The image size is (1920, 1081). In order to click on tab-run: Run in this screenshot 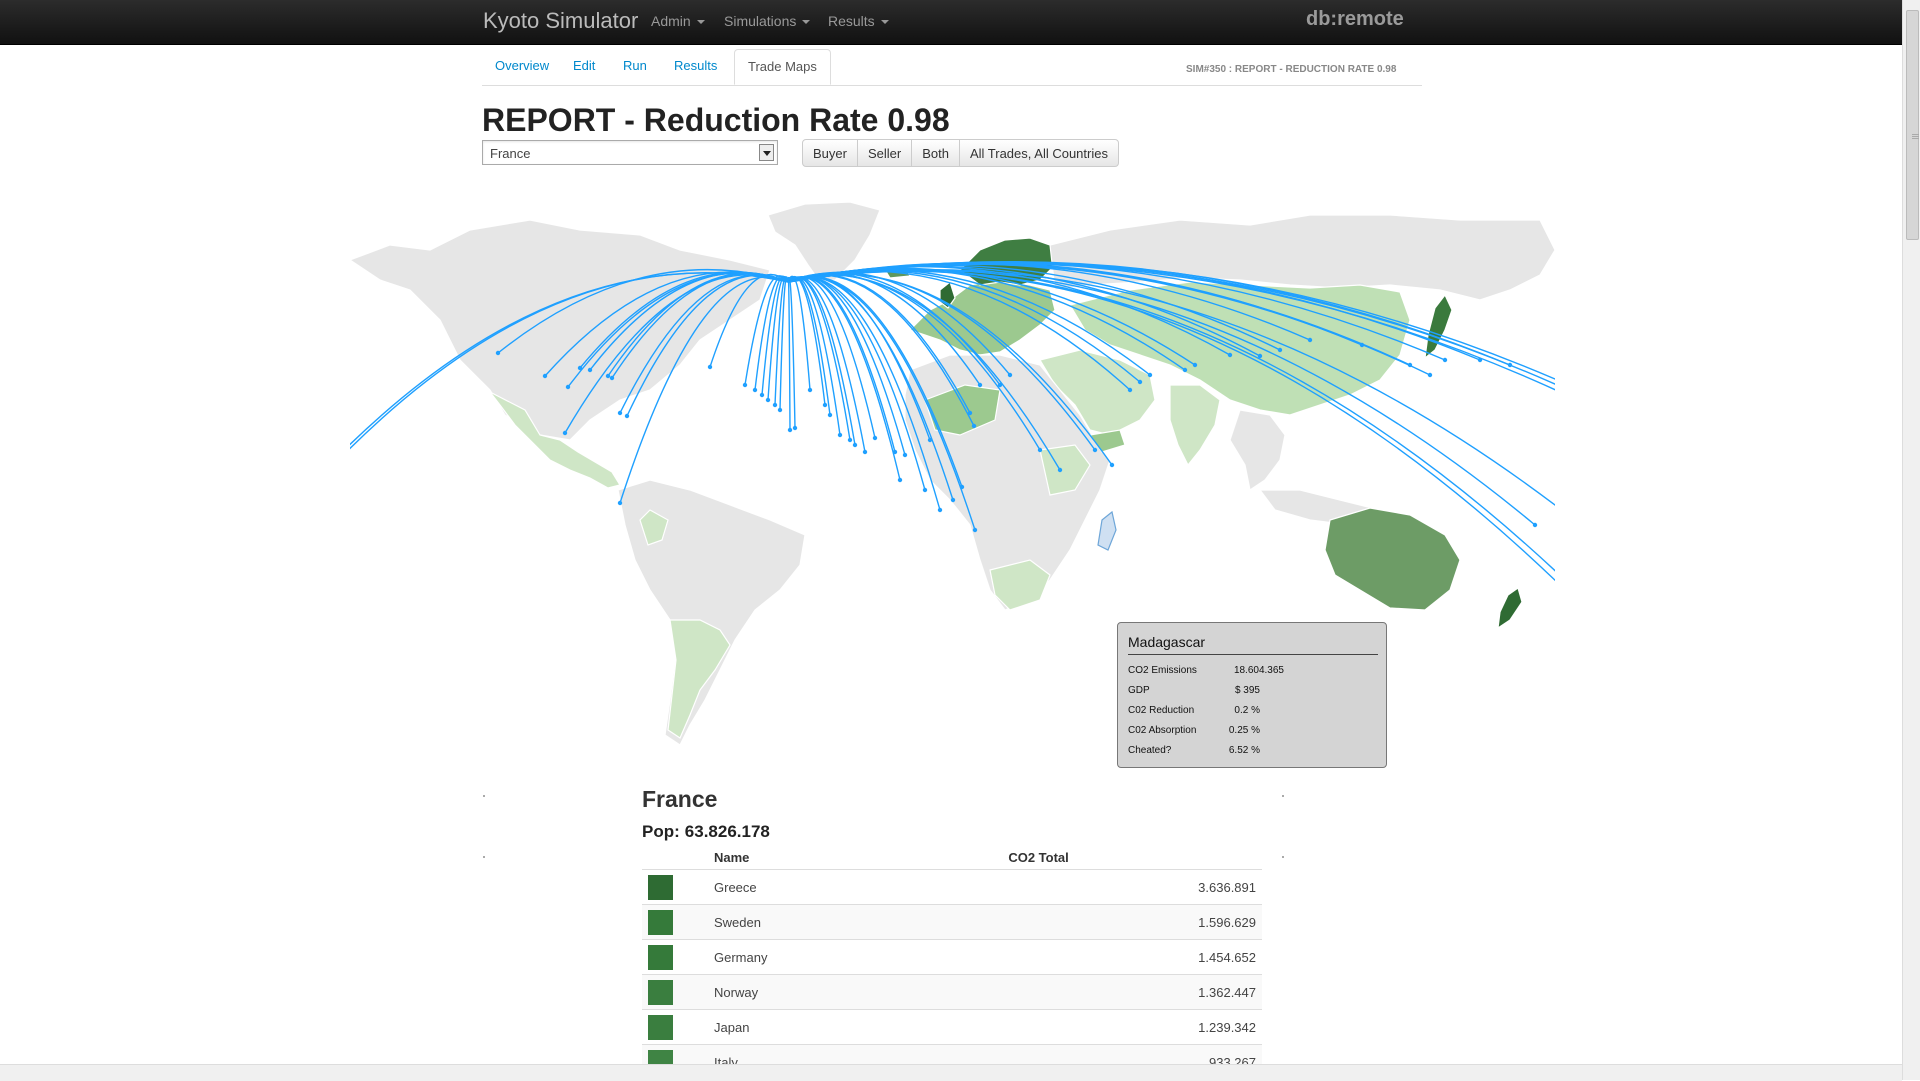, I will do `click(635, 65)`.